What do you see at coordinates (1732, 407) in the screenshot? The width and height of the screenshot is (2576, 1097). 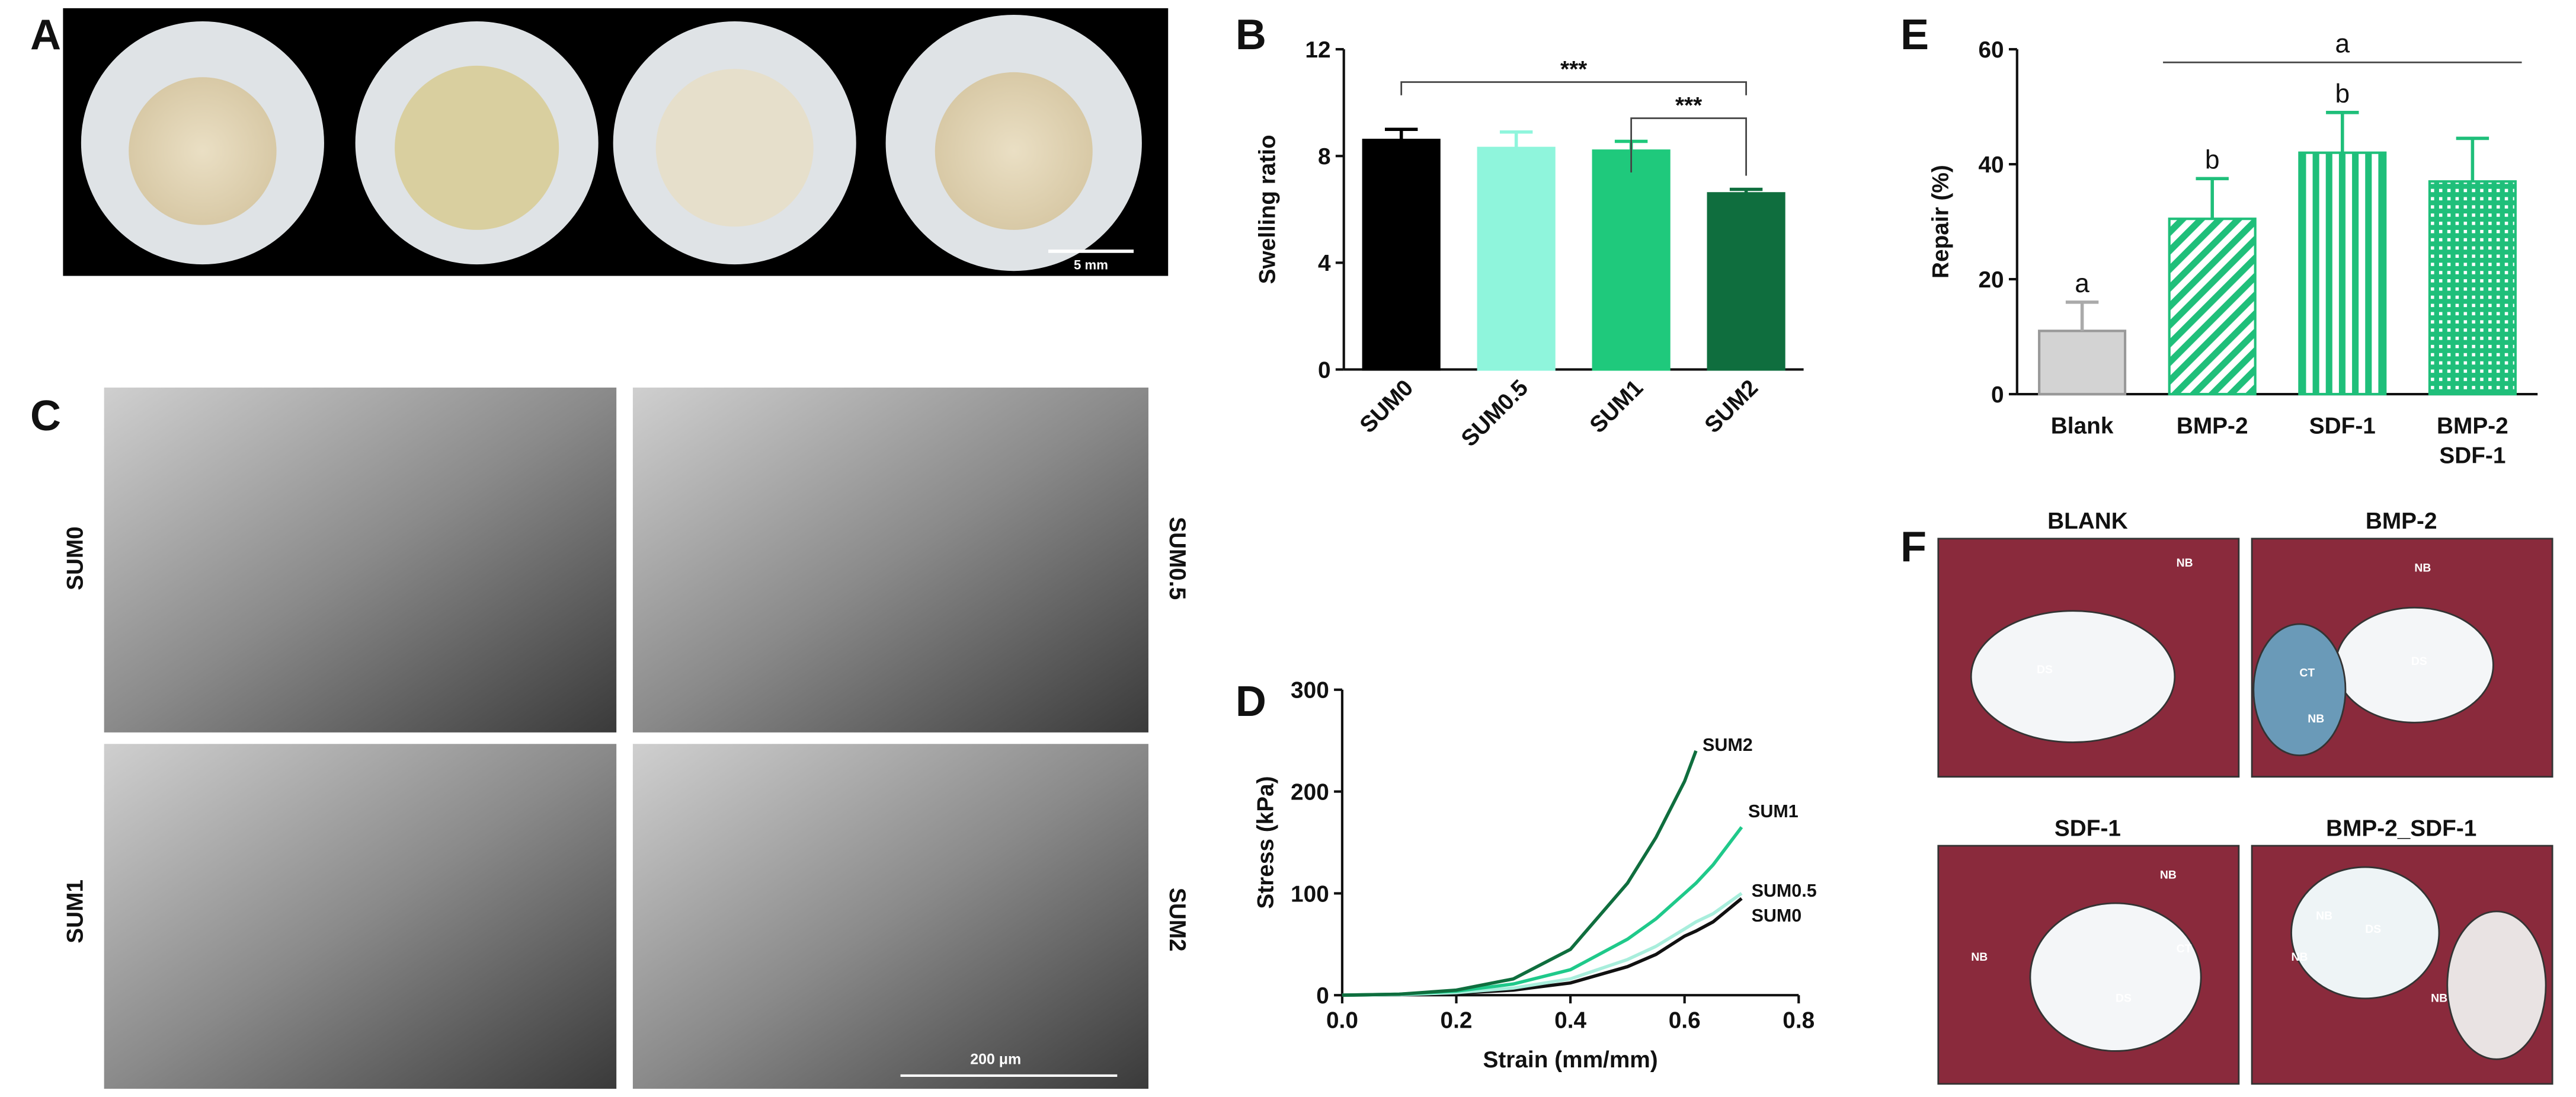 I see `x-tick-label: SUM2` at bounding box center [1732, 407].